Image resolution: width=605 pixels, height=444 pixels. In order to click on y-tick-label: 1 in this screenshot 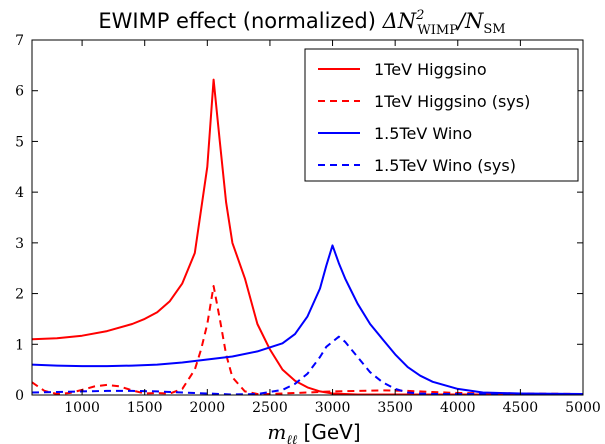, I will do `click(19, 345)`.